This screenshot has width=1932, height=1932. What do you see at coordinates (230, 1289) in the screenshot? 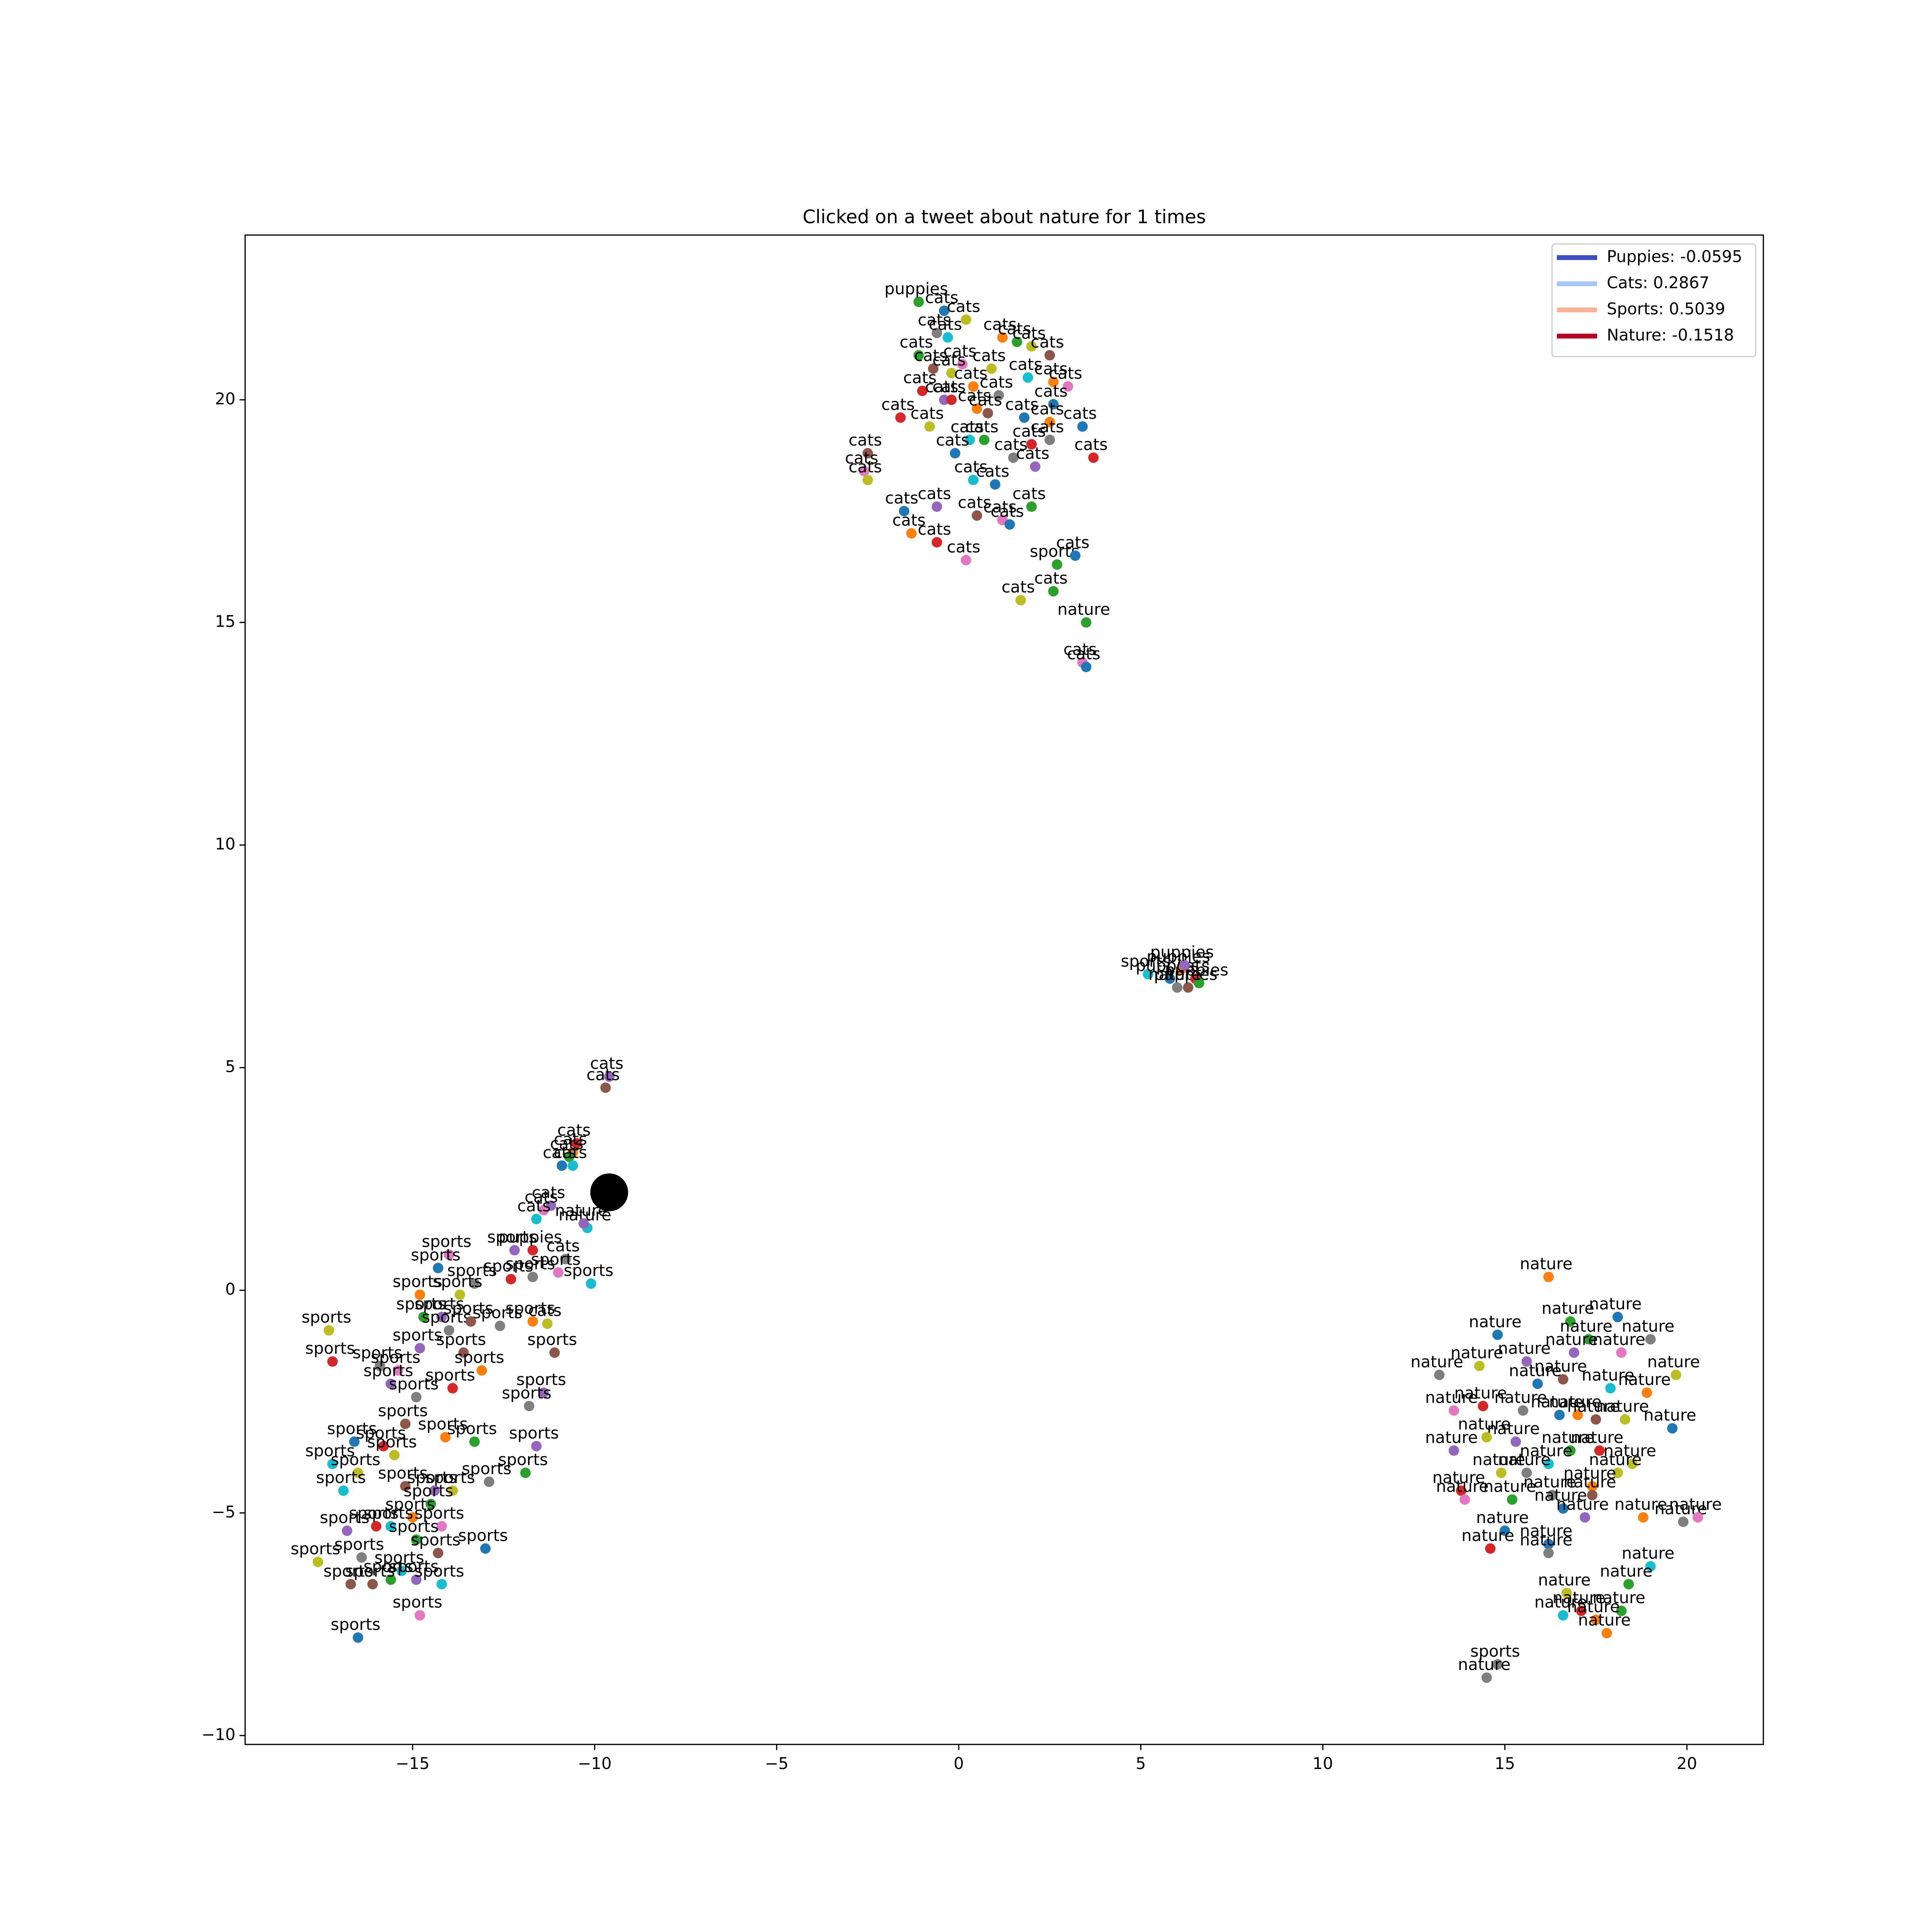
I see `y-tick-label: 0` at bounding box center [230, 1289].